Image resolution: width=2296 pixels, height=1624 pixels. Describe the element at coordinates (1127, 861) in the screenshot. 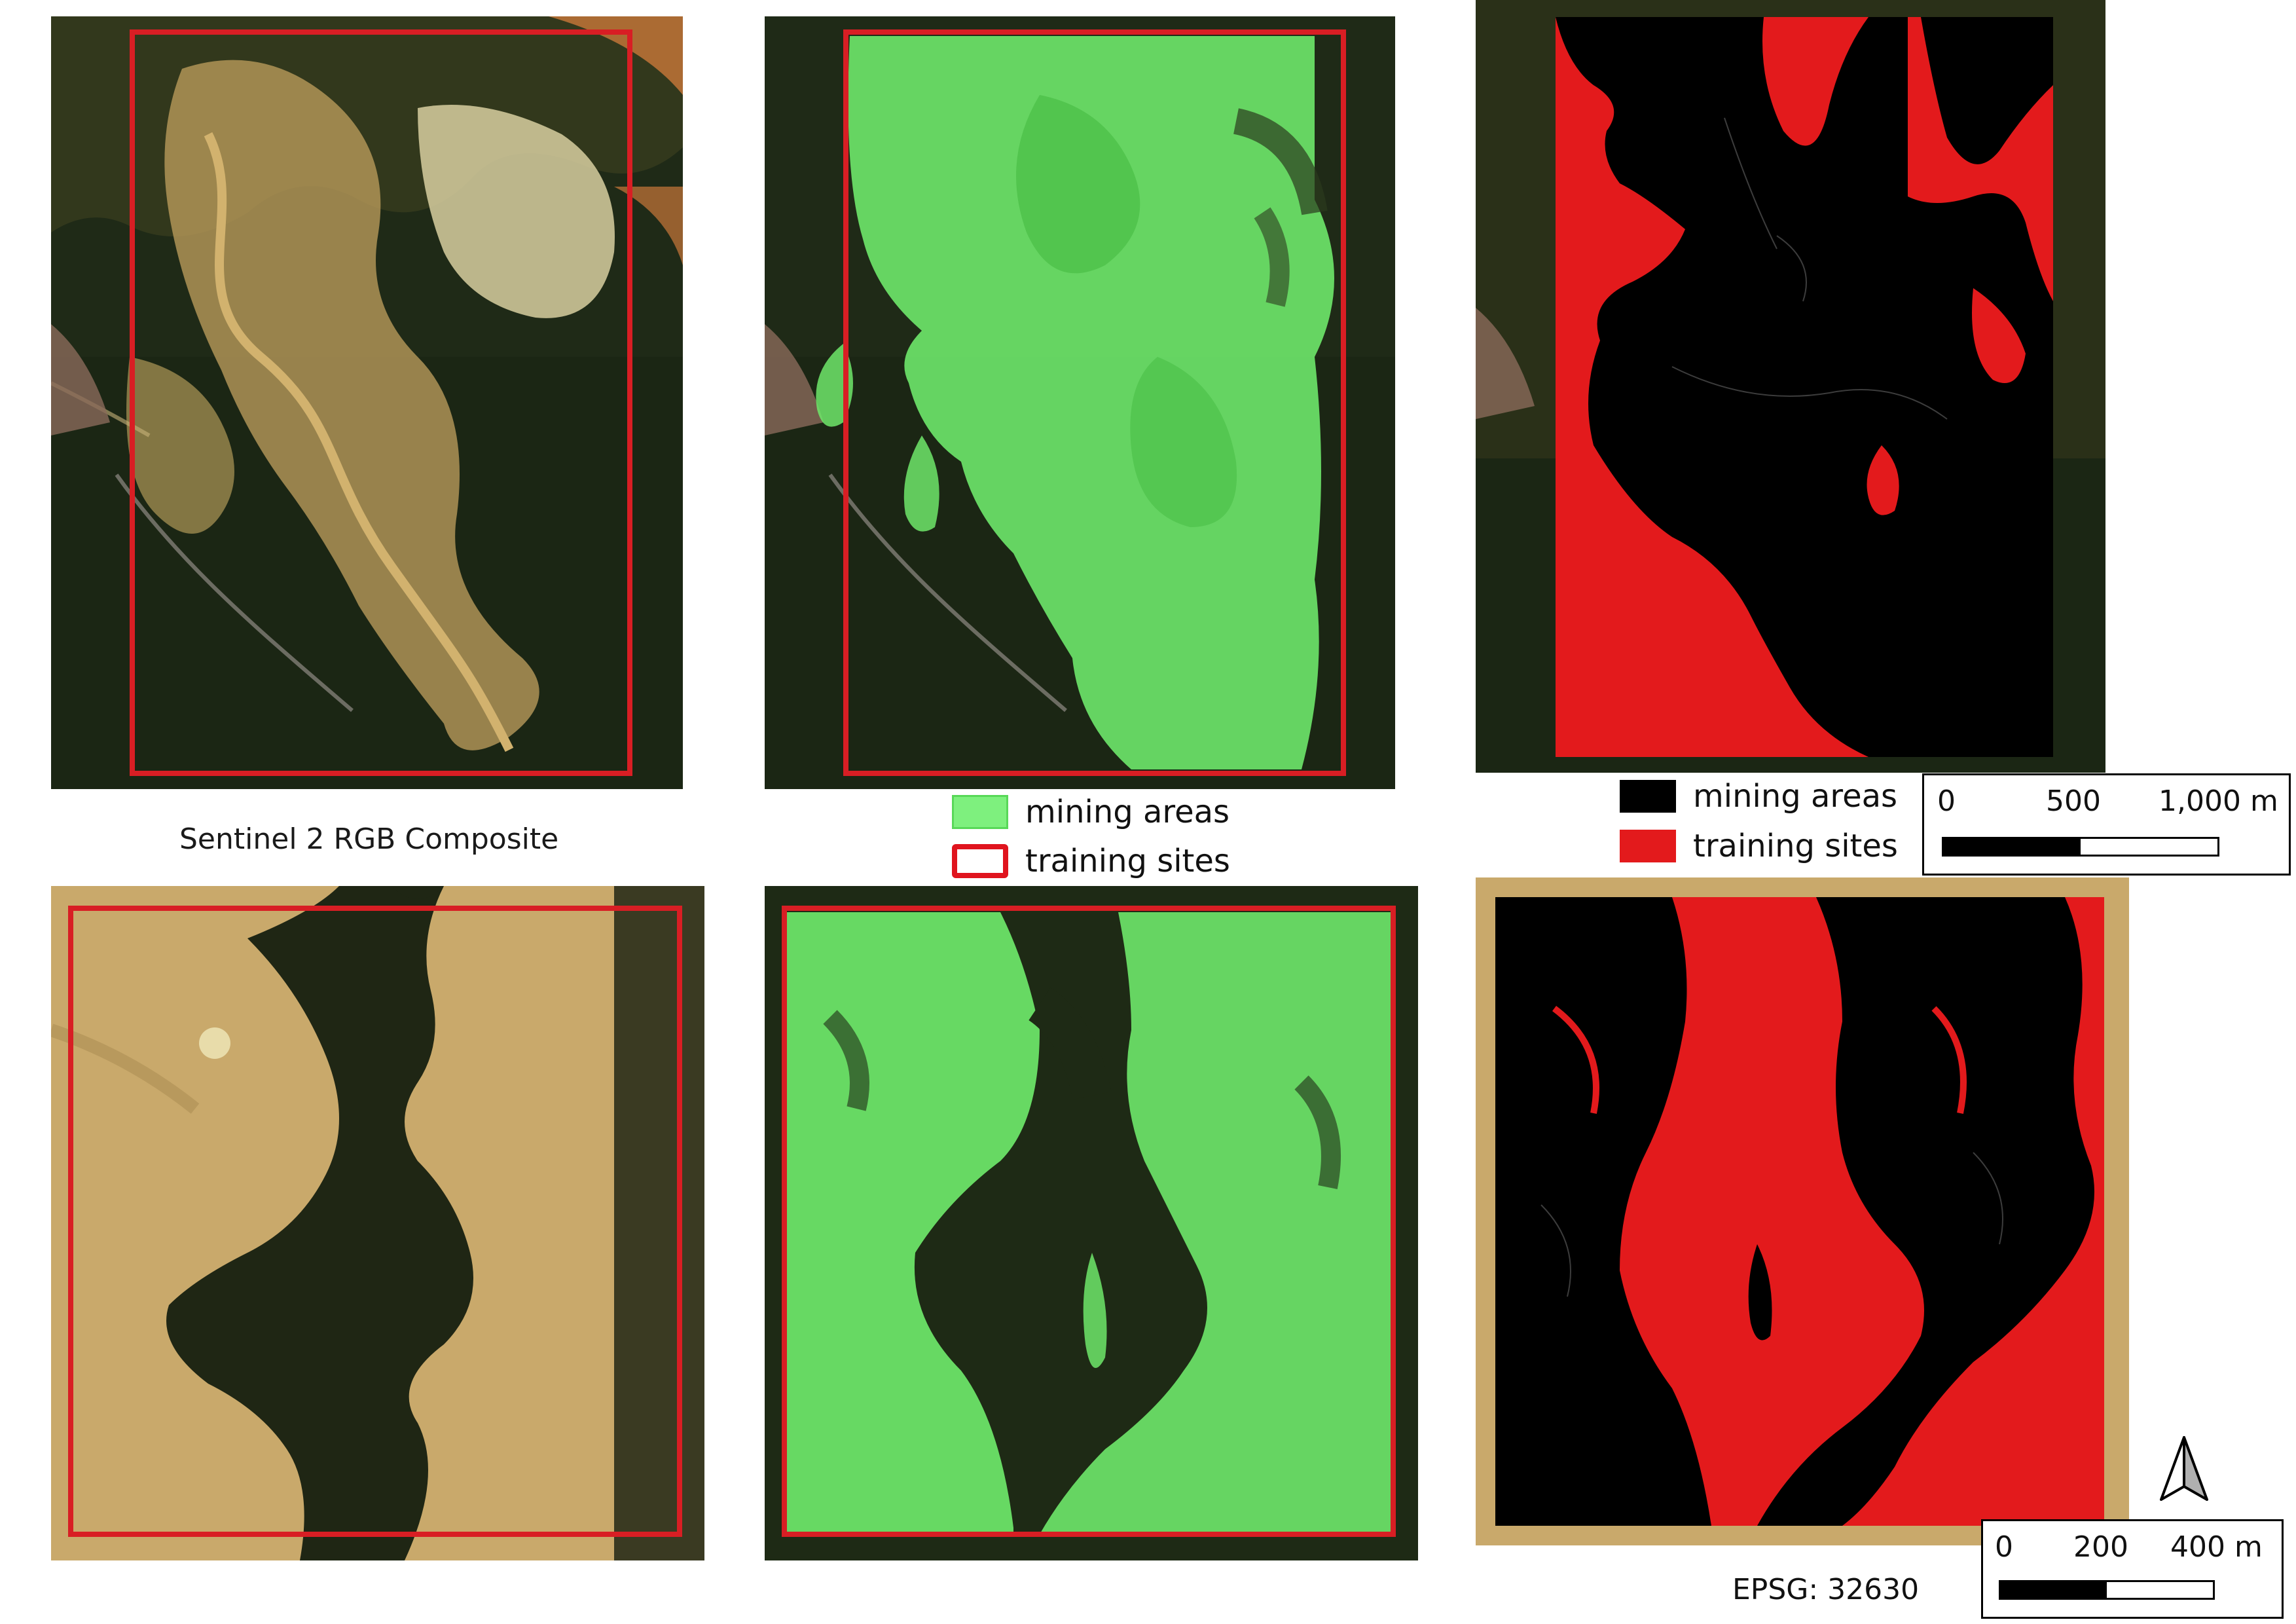

I see `legend-training-label: training sites` at that location.